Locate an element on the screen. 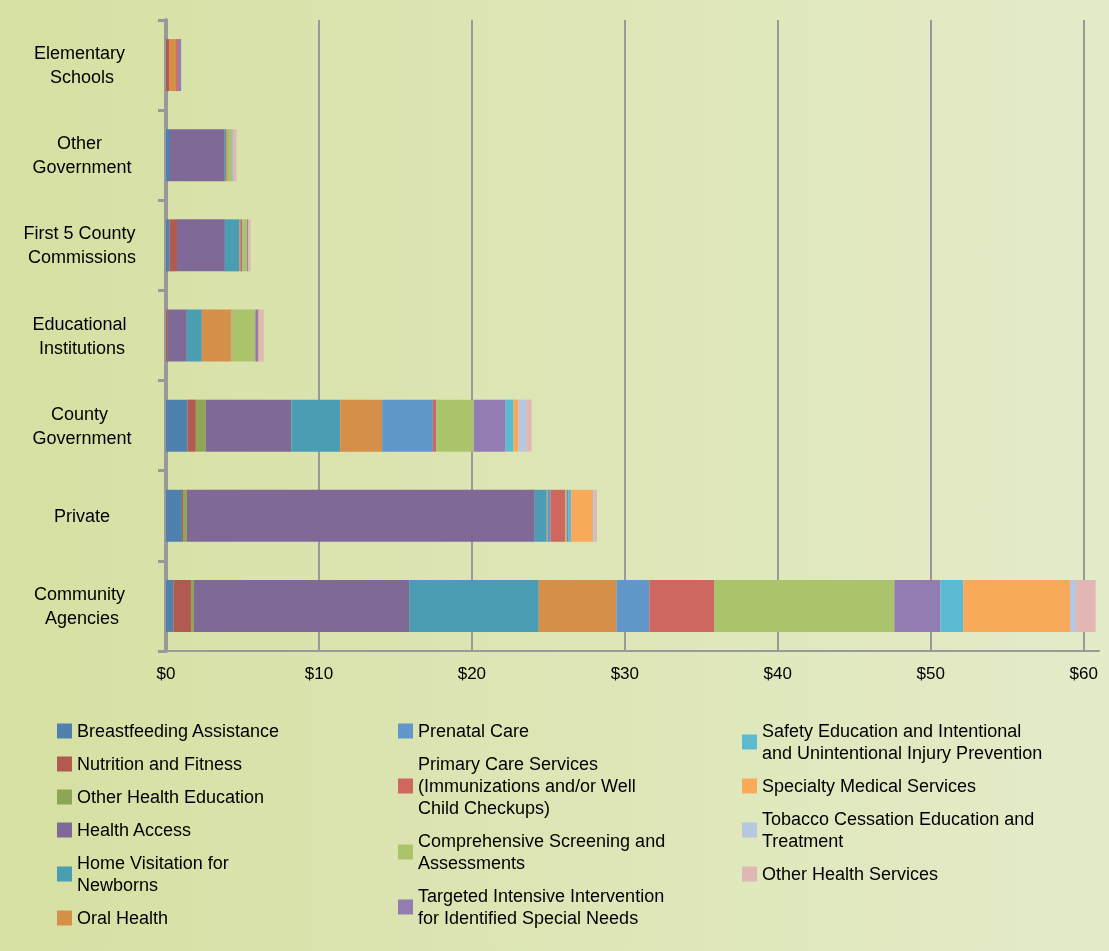 The image size is (1109, 951). legend-label: Other Health Education is located at coordinates (171, 797).